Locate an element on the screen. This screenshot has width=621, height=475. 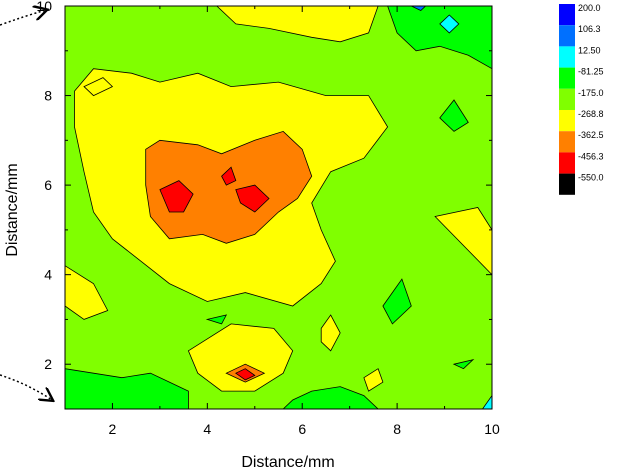
y-tick-label: 8 is located at coordinates (48, 96).